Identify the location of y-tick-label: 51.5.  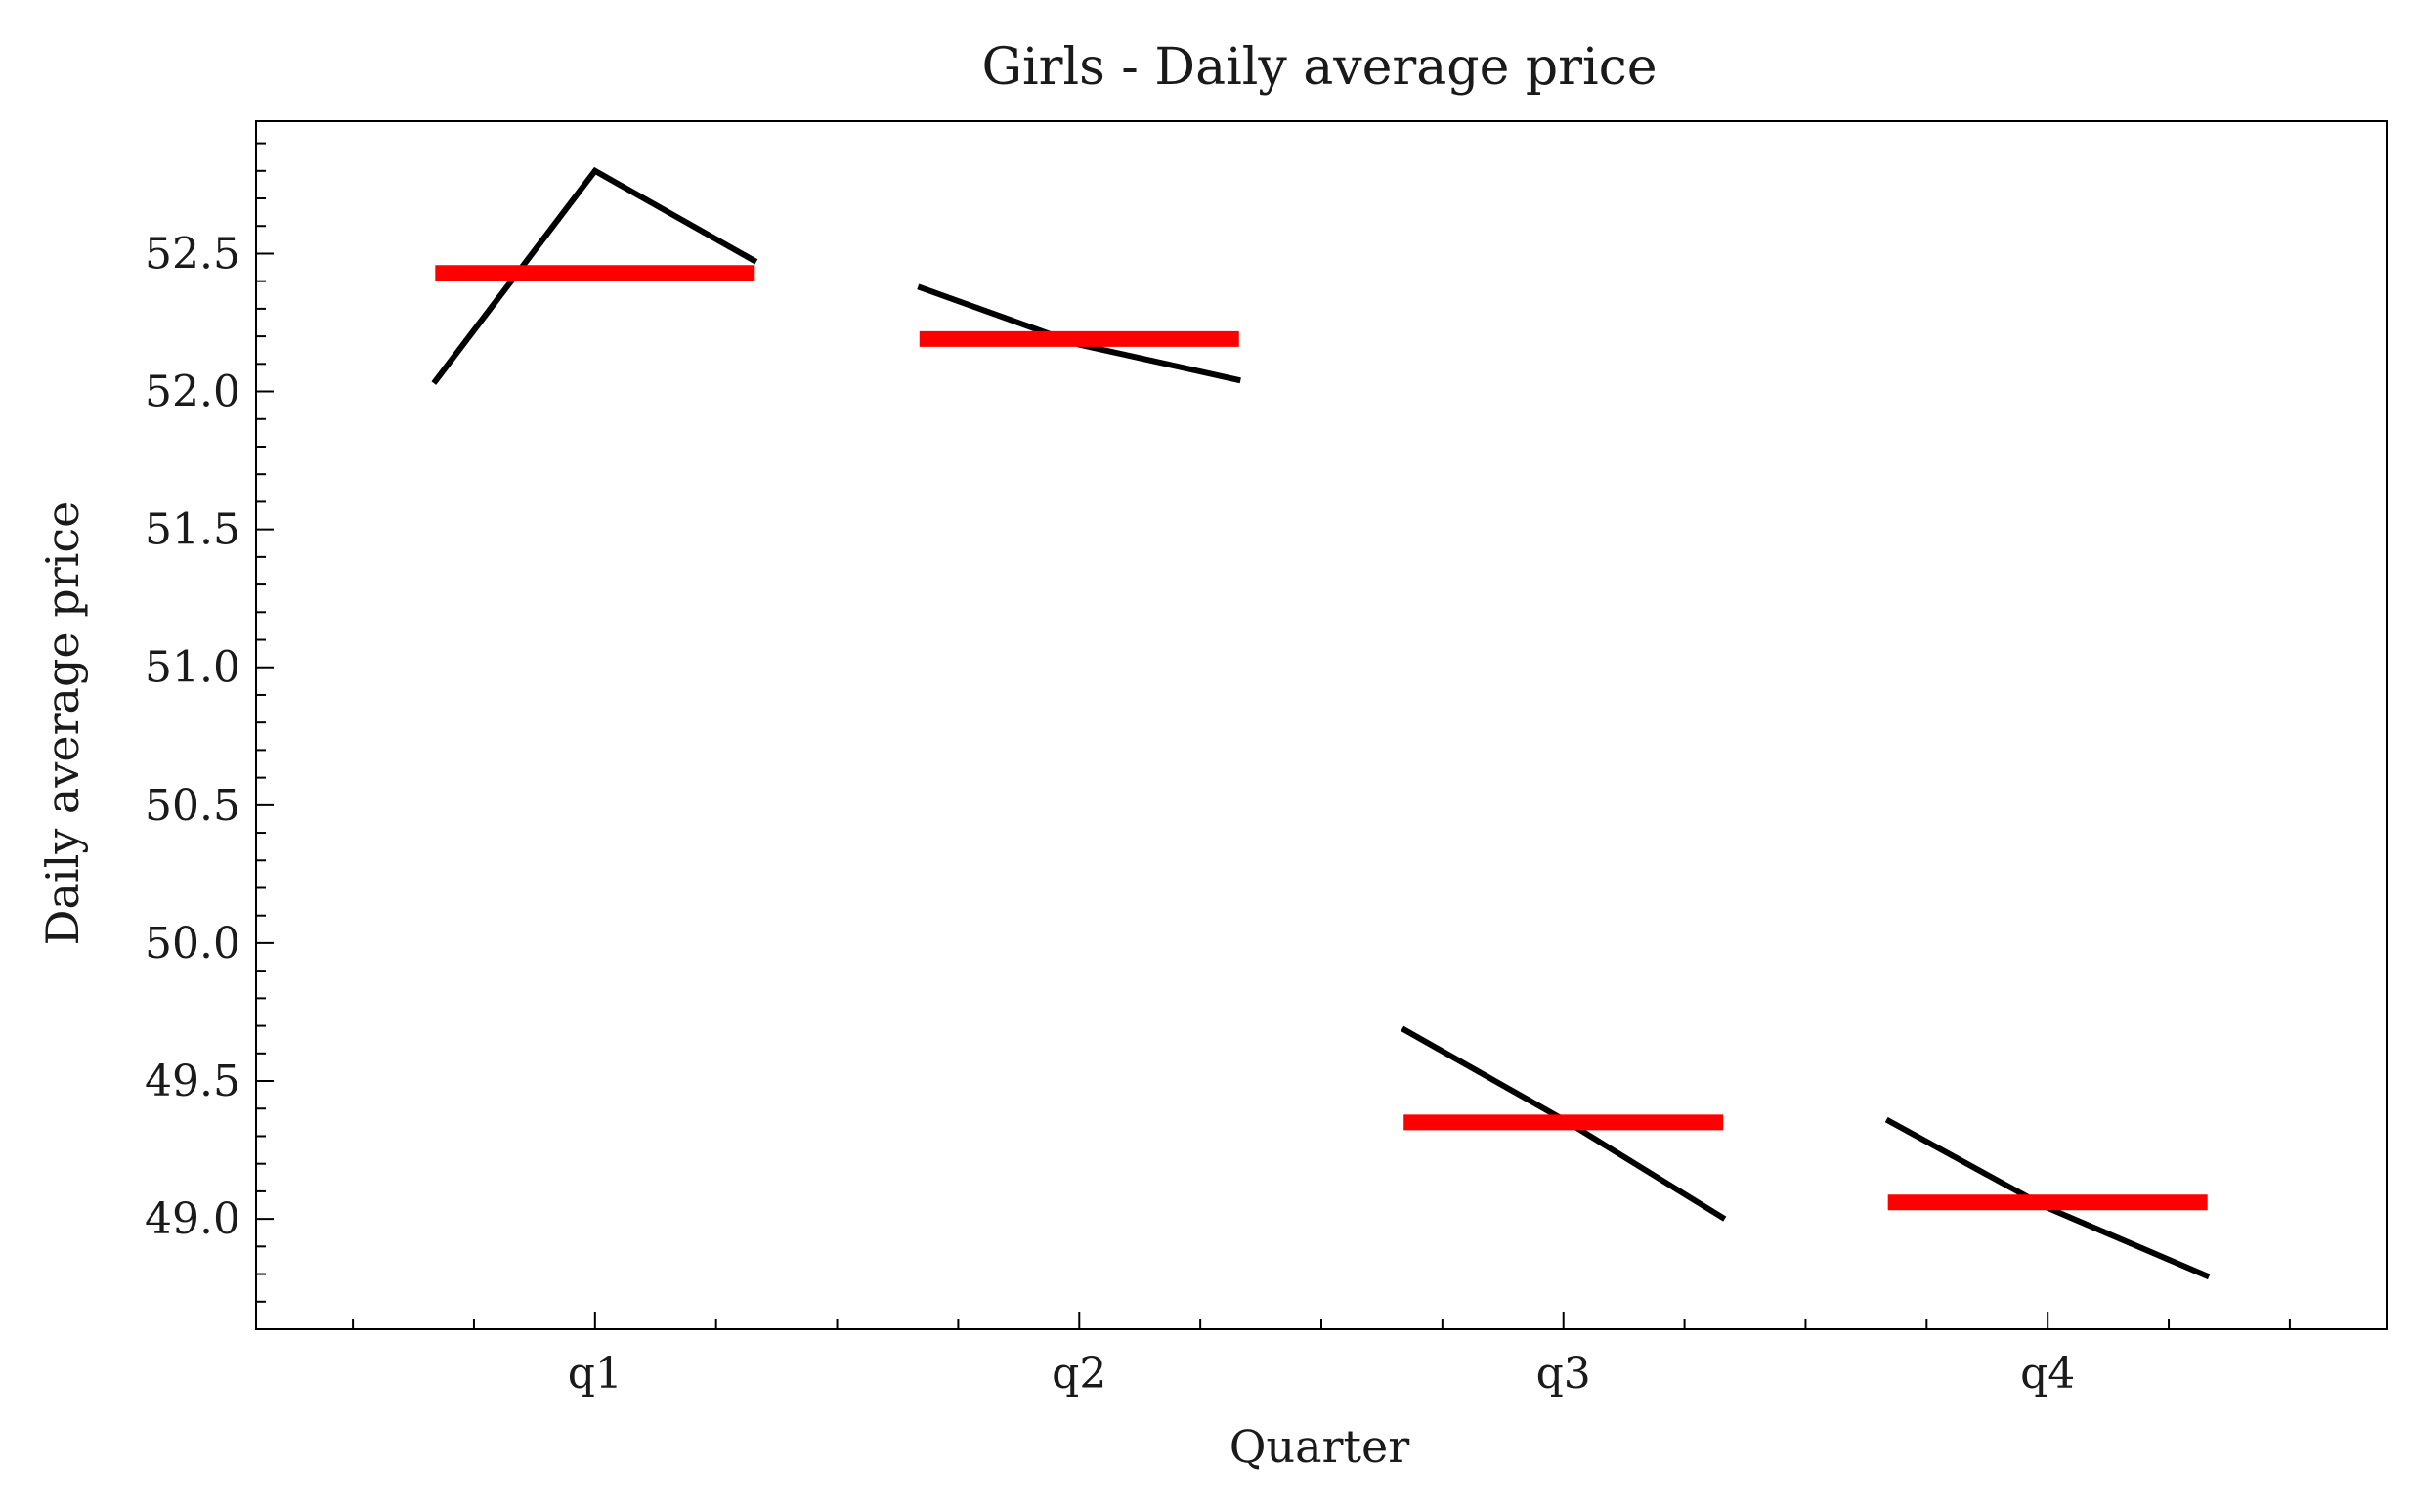
(192, 530).